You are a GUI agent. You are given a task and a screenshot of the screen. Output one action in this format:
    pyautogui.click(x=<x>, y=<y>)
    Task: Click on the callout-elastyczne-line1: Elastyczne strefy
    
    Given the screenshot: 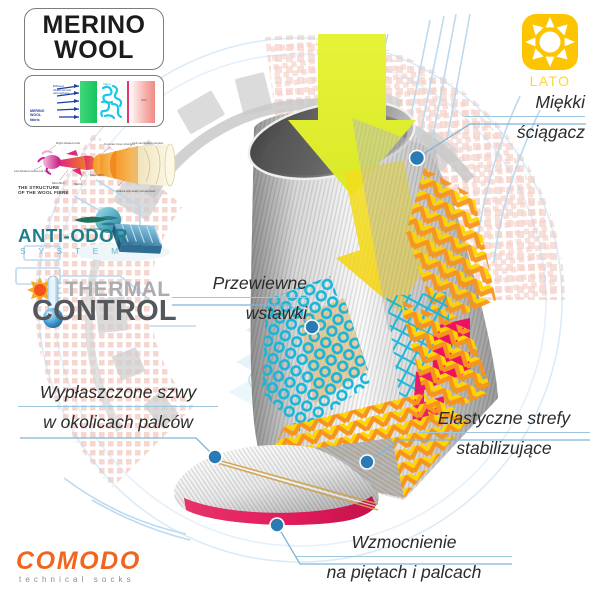 What is the action you would take?
    pyautogui.click(x=504, y=418)
    